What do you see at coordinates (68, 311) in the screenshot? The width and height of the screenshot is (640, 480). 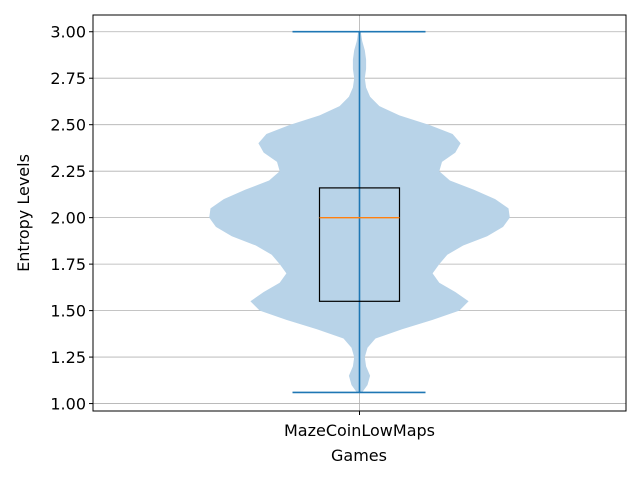 I see `y-tick-label: 1.50` at bounding box center [68, 311].